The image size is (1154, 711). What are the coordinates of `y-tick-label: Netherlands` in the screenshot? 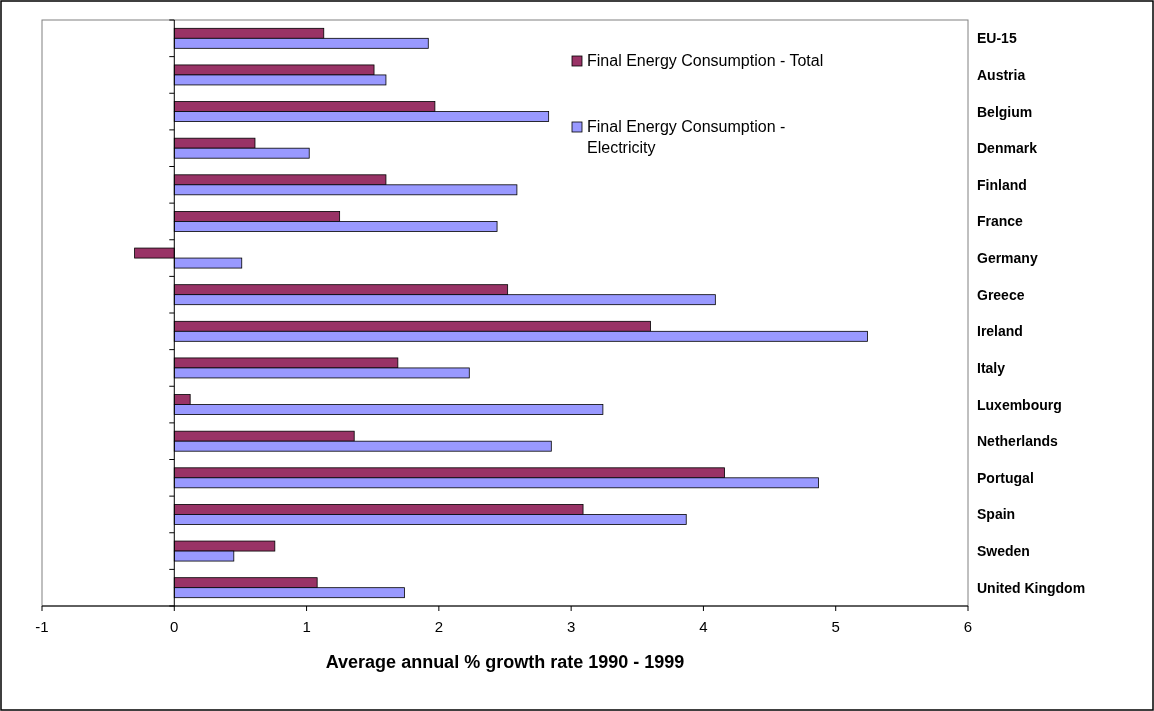 It's located at (1018, 441).